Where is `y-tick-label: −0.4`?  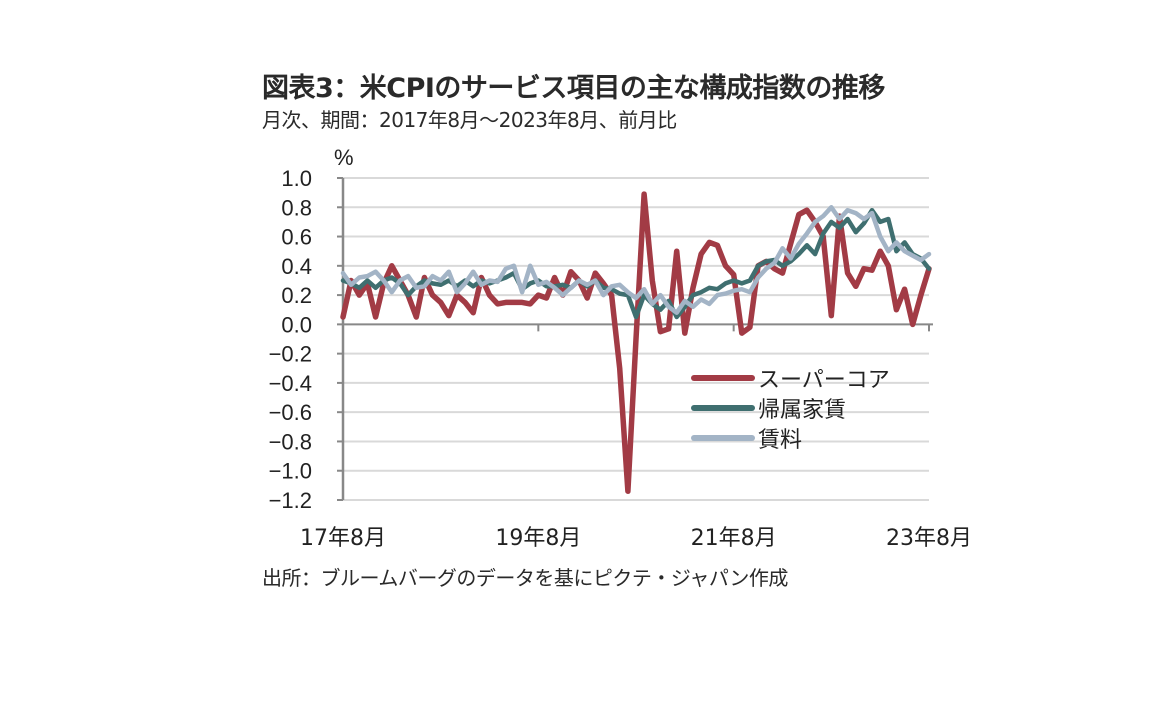
y-tick-label: −0.4 is located at coordinates (290, 383).